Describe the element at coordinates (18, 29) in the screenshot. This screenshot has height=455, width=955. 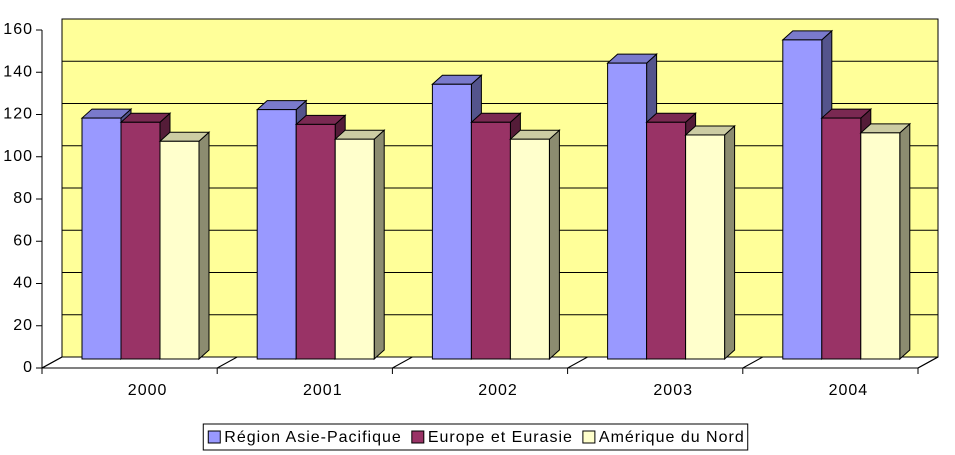
I see `y-tick-label: 160` at that location.